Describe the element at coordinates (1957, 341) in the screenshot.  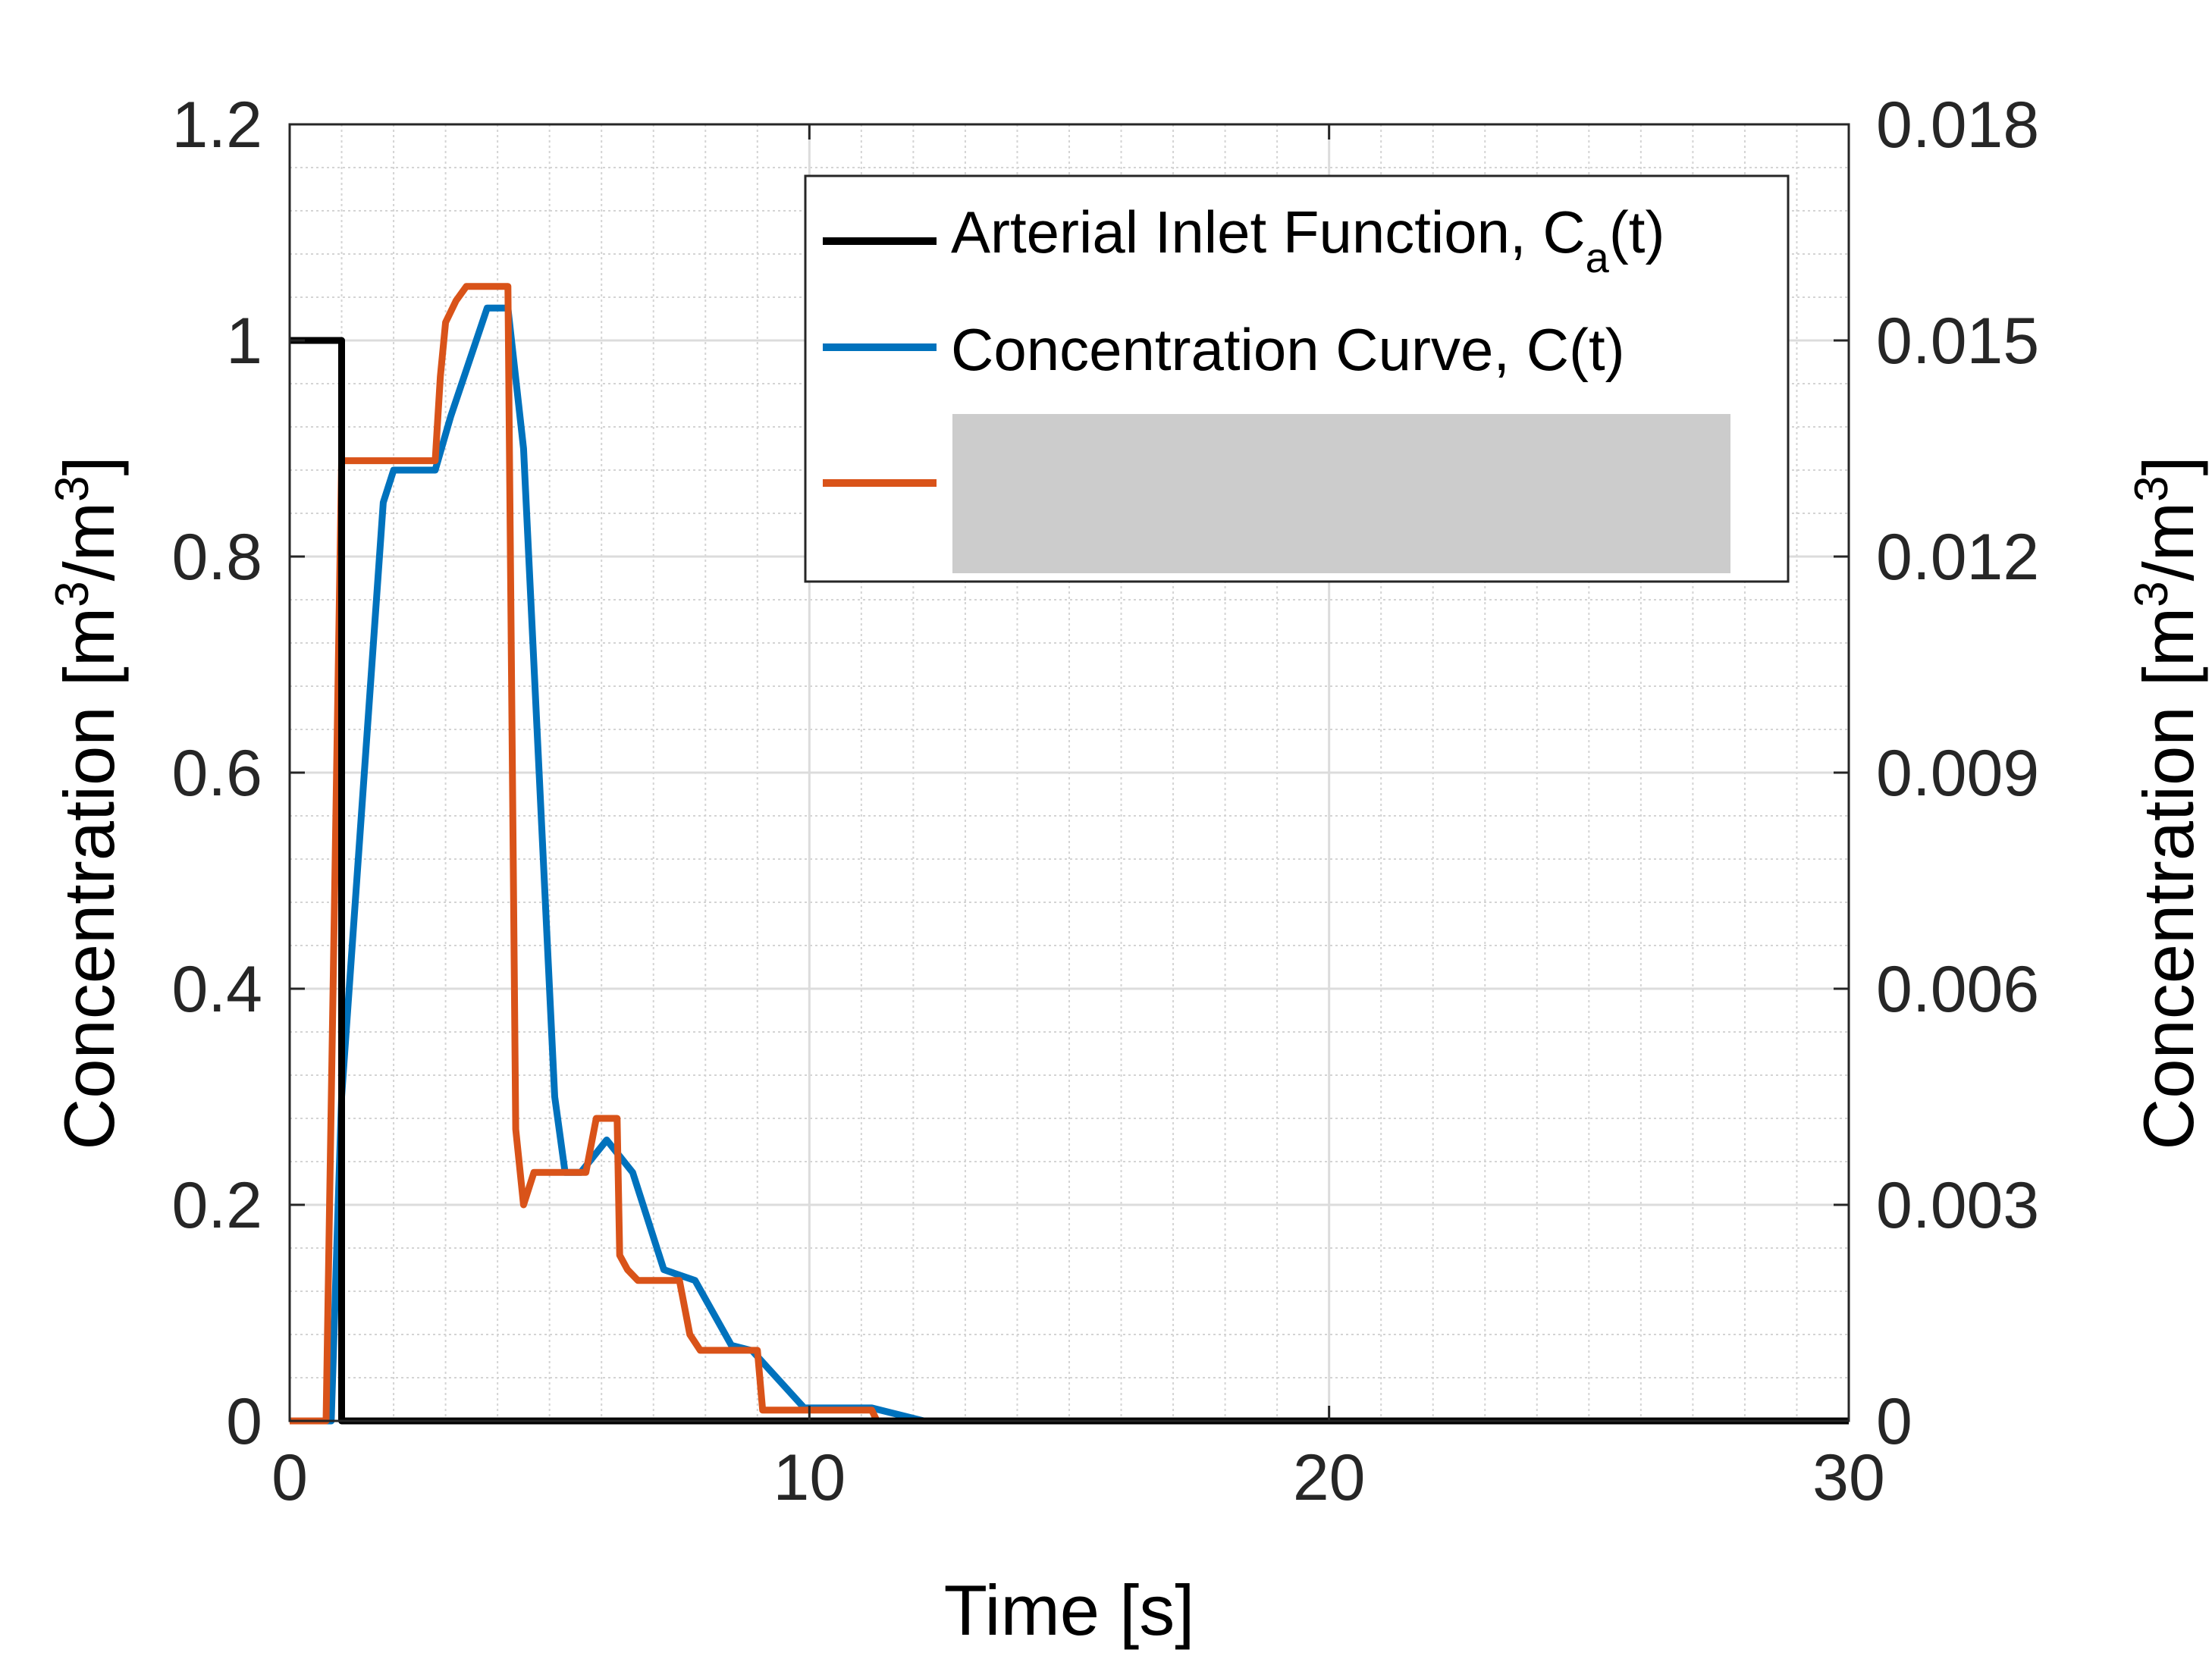
I see `y-right-tick-label: 0.015` at that location.